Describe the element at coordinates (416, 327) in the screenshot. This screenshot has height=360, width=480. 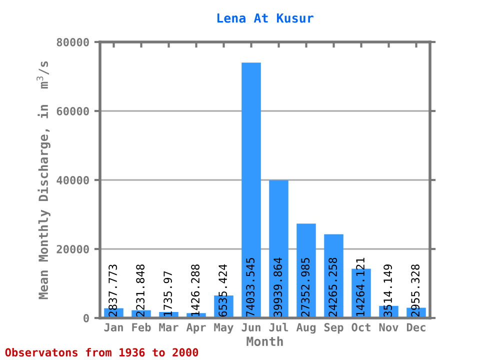
I see `x-tick-label: Dec` at that location.